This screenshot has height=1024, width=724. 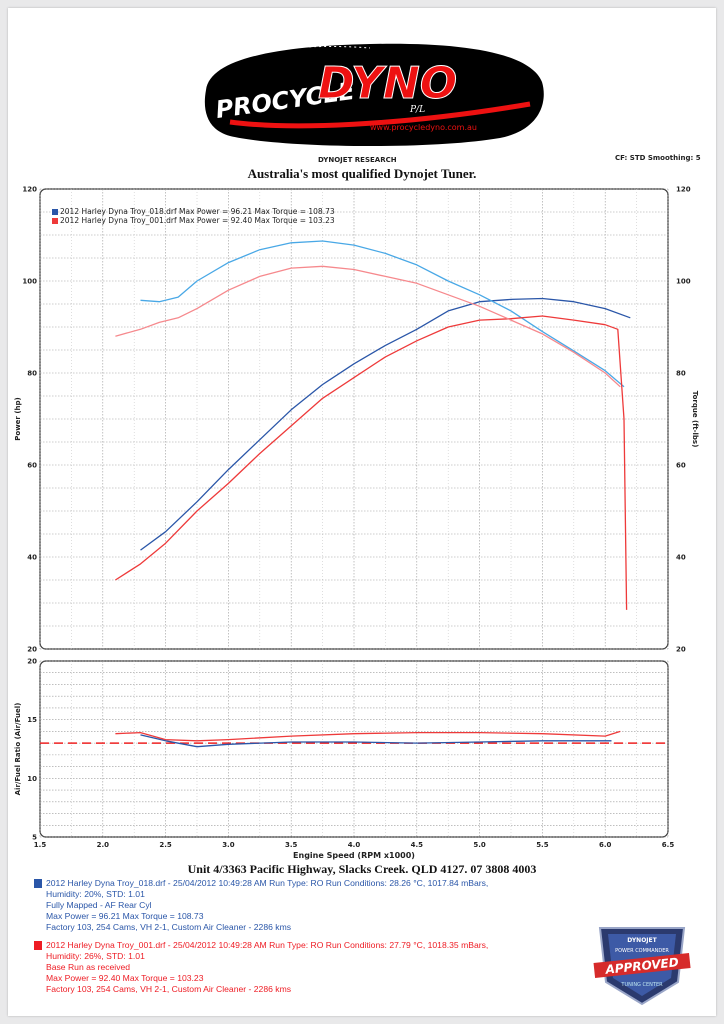 What do you see at coordinates (32, 650) in the screenshot?
I see `y-tick-label: 20` at bounding box center [32, 650].